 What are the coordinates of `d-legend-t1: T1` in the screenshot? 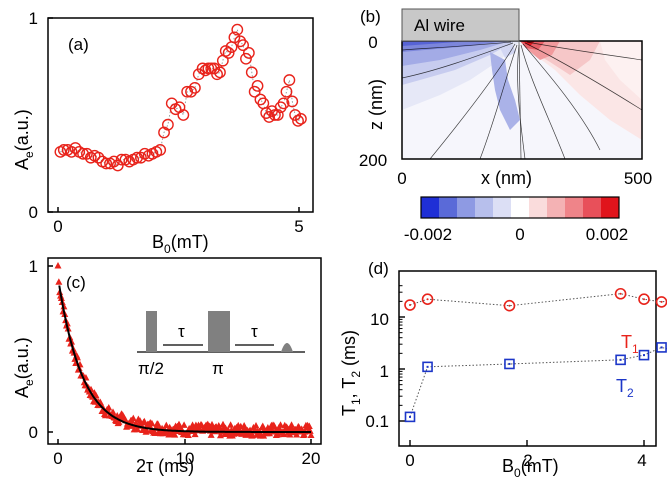 It's located at (630, 344).